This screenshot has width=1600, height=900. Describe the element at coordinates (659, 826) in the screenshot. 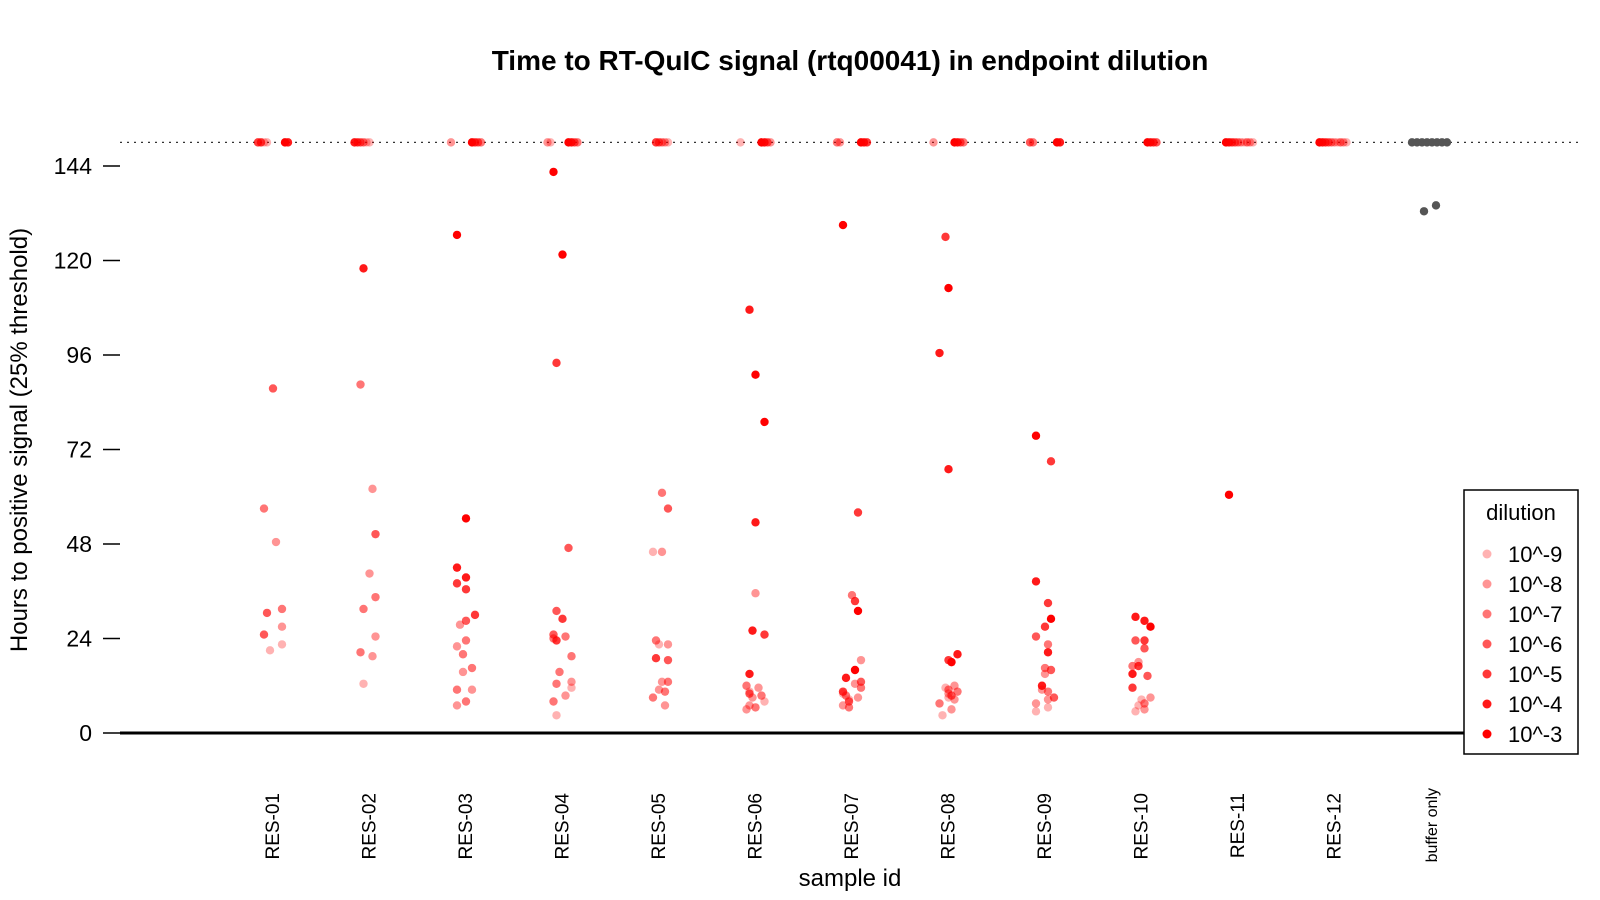

I see `x-tick-label: RES-05` at that location.